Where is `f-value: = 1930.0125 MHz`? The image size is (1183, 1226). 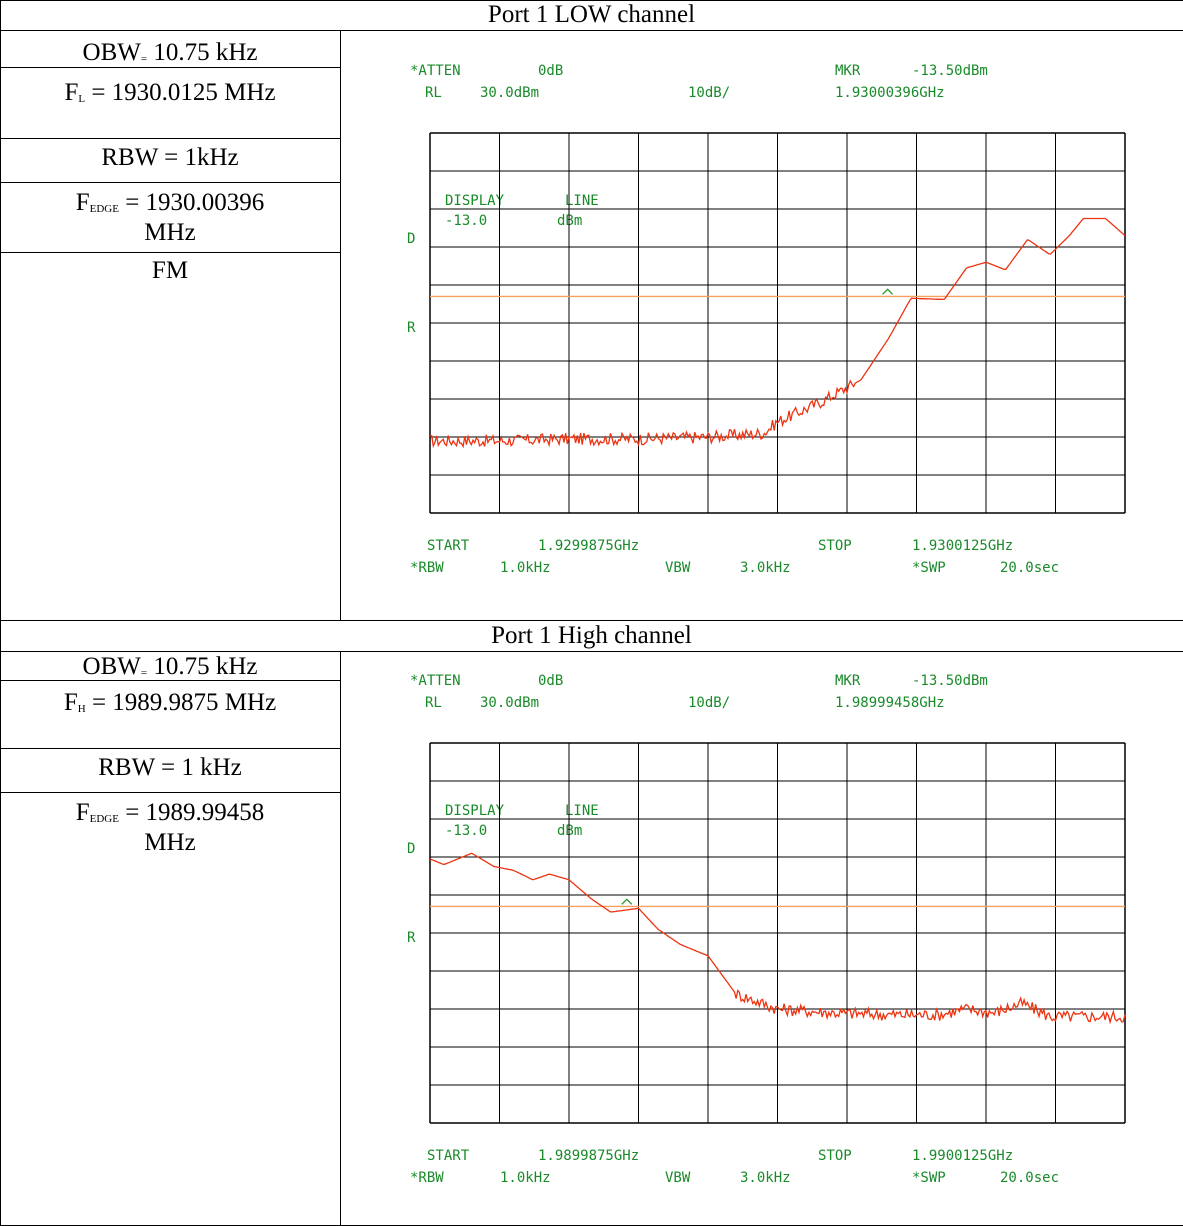
f-value: = 1930.0125 MHz is located at coordinates (183, 92).